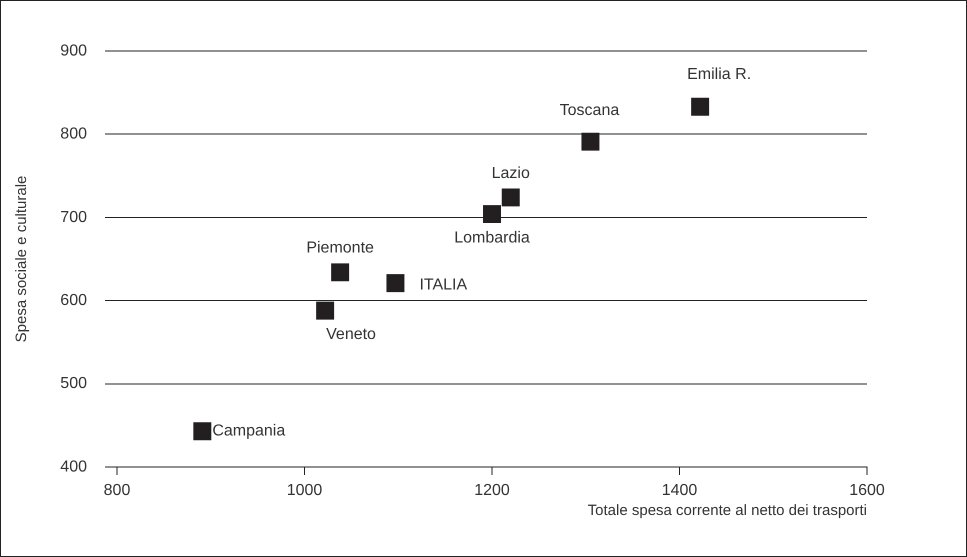  I want to click on y-tick-label: 800, so click(74, 134).